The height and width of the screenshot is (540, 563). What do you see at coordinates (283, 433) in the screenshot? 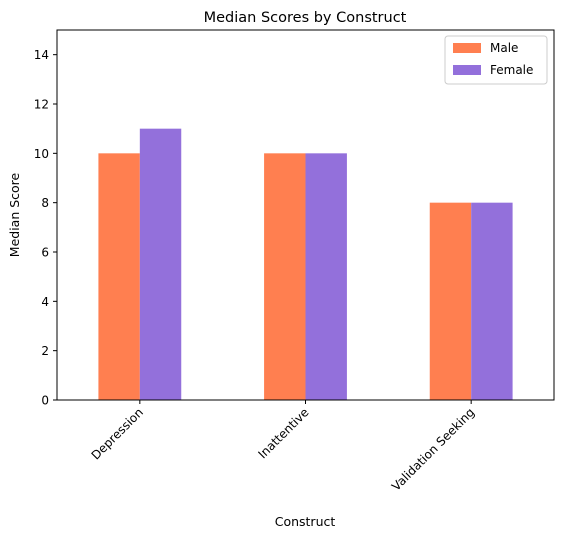
I see `x-tick-label: Inattentive` at bounding box center [283, 433].